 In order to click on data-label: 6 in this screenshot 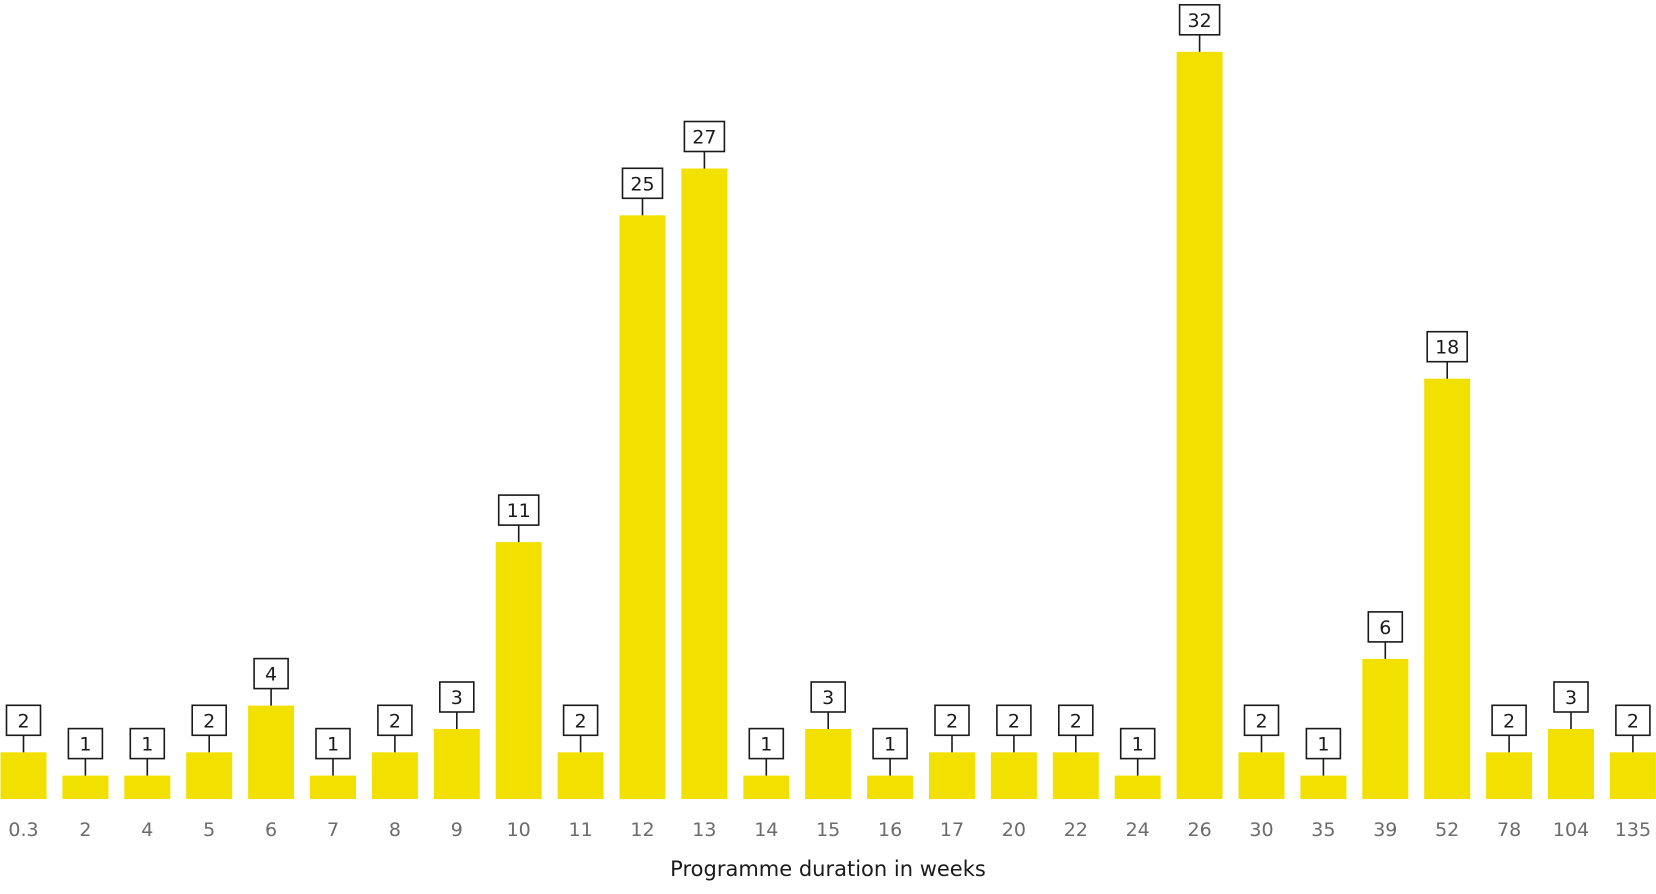, I will do `click(1385, 628)`.